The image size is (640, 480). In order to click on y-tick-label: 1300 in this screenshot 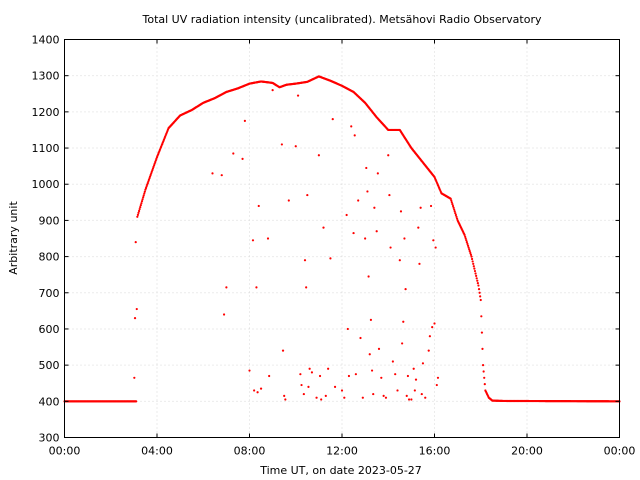, I will do `click(46, 76)`.